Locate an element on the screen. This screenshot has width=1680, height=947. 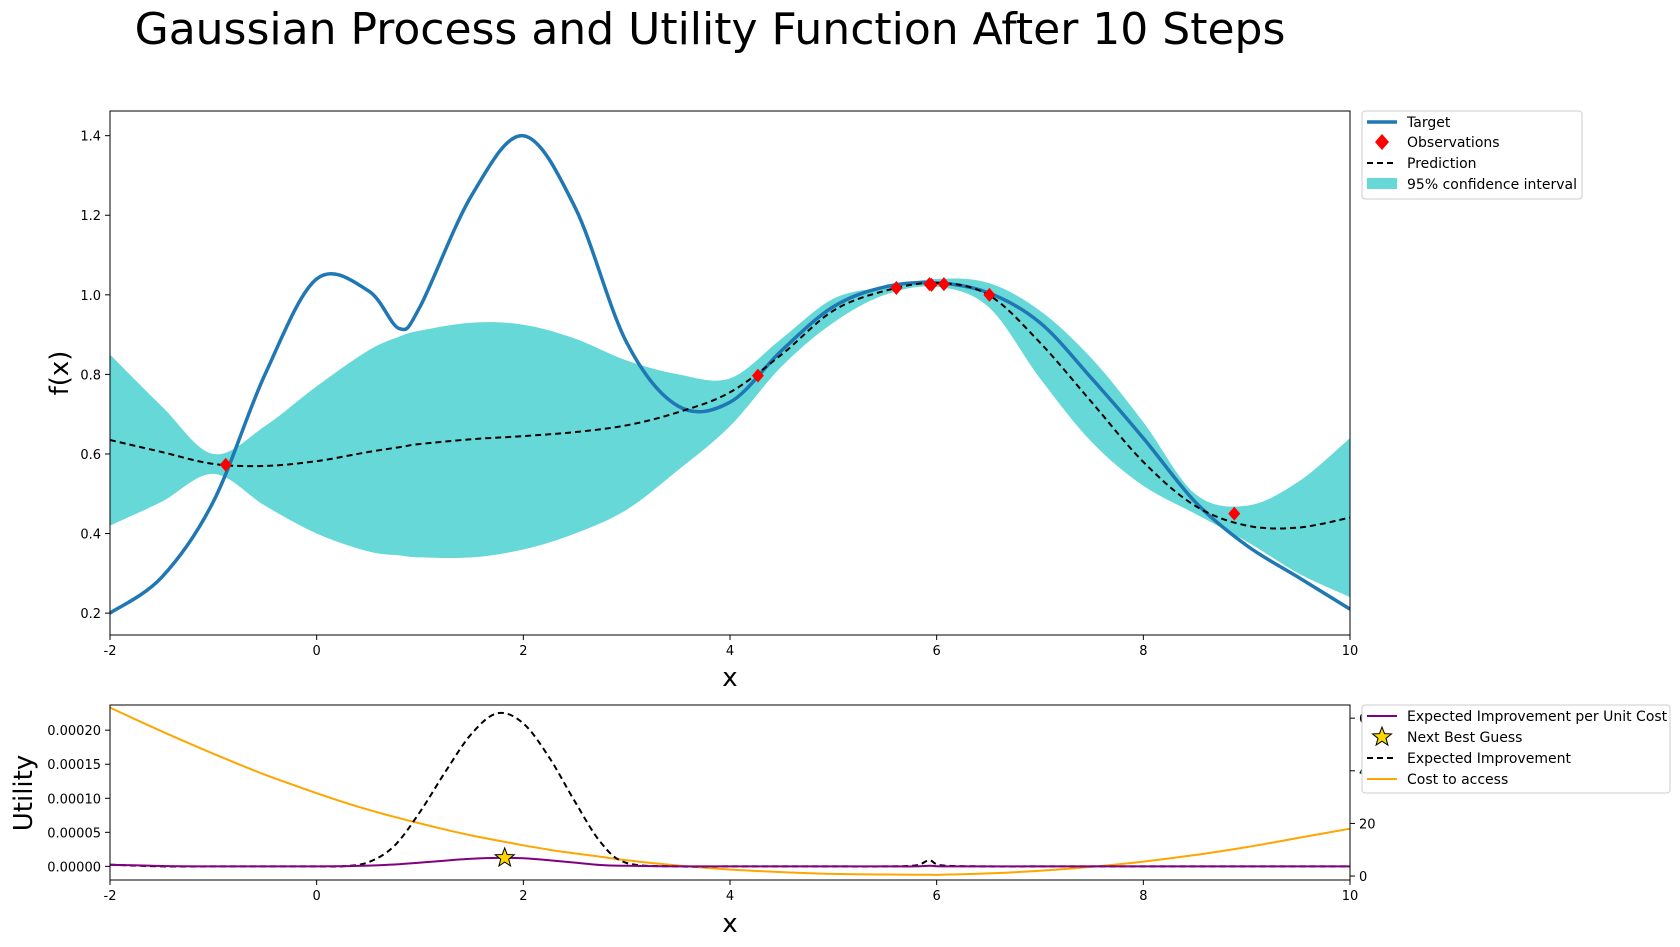
ei-per-cost-line is located at coordinates (729, 862).